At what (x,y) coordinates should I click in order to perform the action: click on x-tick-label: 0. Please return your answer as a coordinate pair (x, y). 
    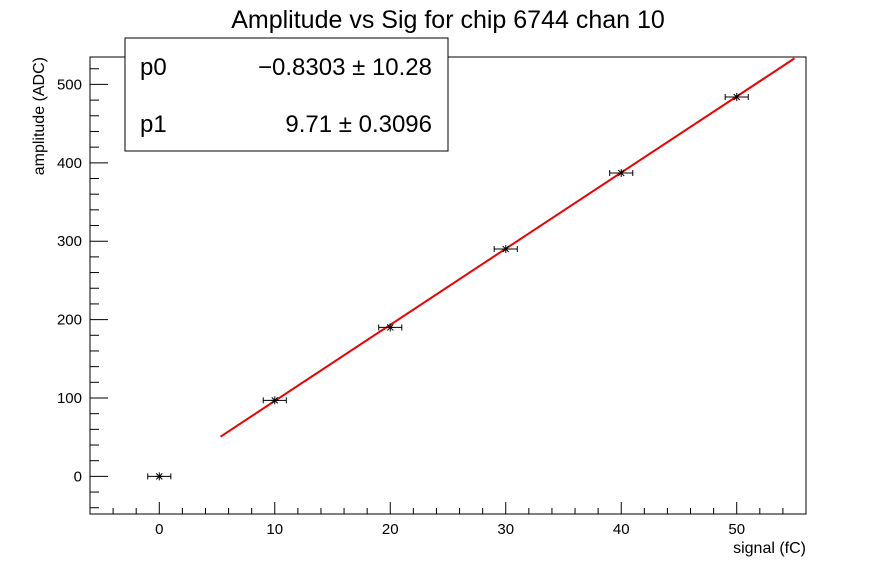
    Looking at the image, I should click on (159, 529).